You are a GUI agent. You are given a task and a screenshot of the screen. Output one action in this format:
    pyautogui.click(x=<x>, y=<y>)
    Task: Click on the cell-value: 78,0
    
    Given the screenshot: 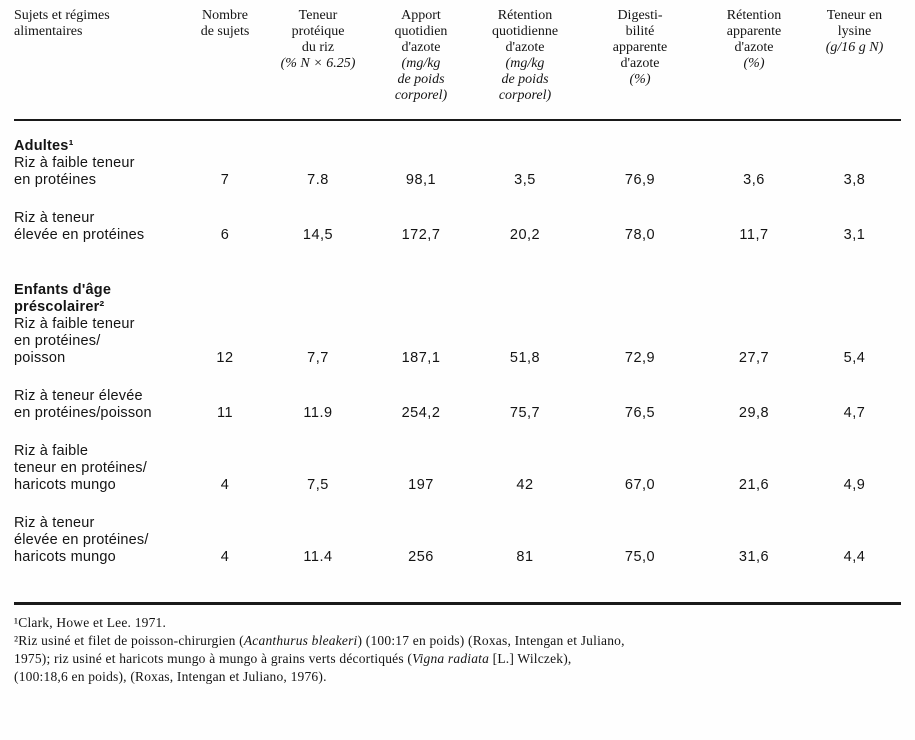 What is the action you would take?
    pyautogui.click(x=640, y=235)
    